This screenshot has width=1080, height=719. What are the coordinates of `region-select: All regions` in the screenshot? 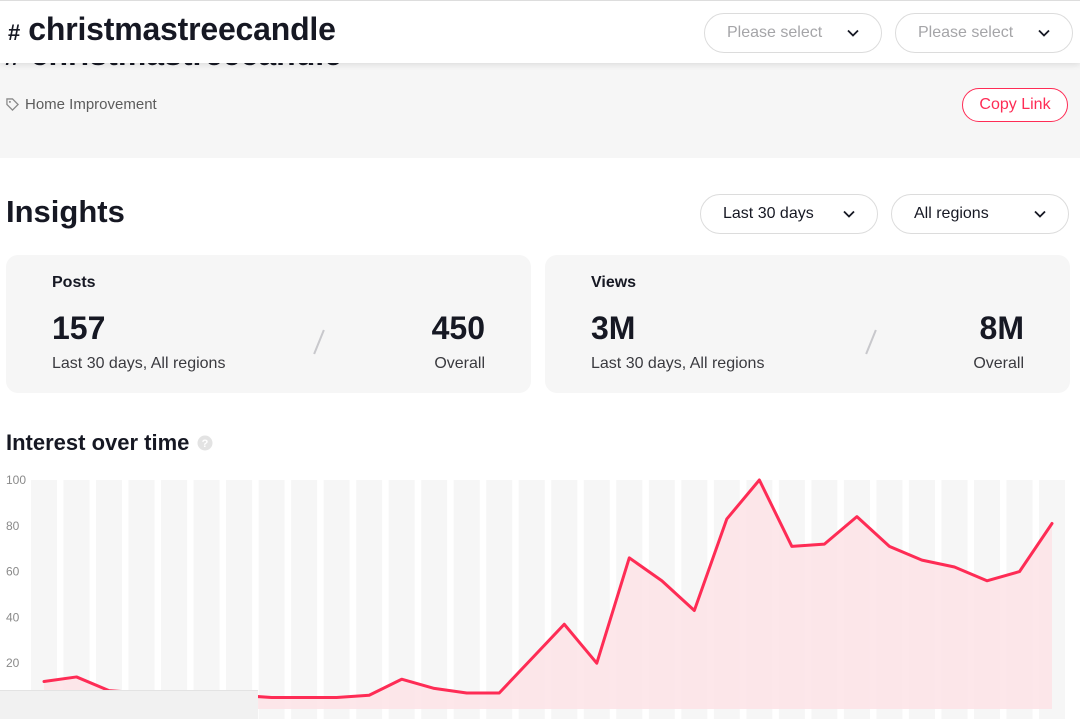 It's located at (980, 214).